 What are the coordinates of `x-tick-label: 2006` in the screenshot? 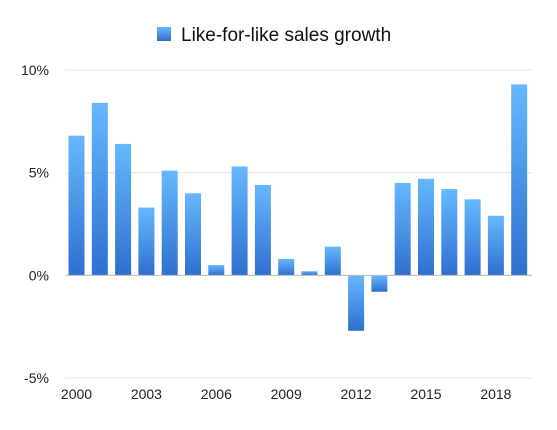 It's located at (216, 394).